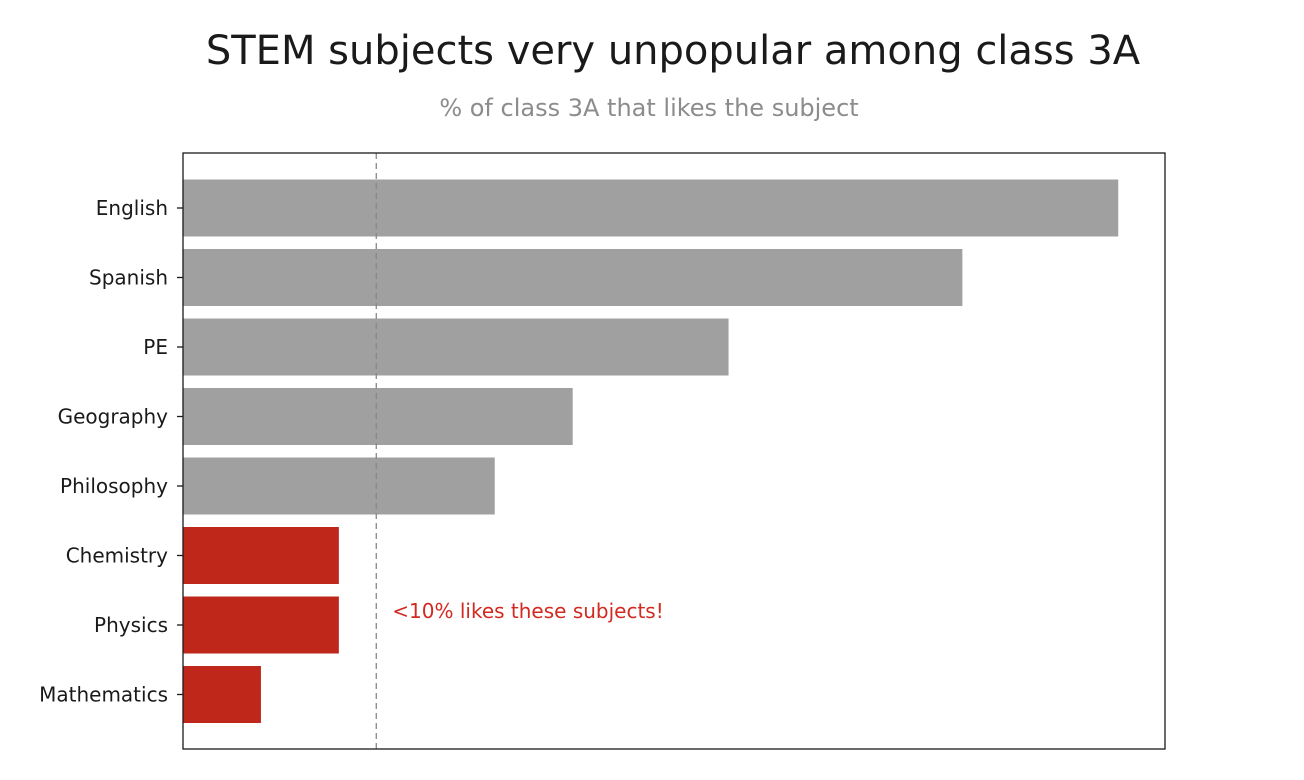  What do you see at coordinates (131, 625) in the screenshot?
I see `y-tick-label-physics: Physics` at bounding box center [131, 625].